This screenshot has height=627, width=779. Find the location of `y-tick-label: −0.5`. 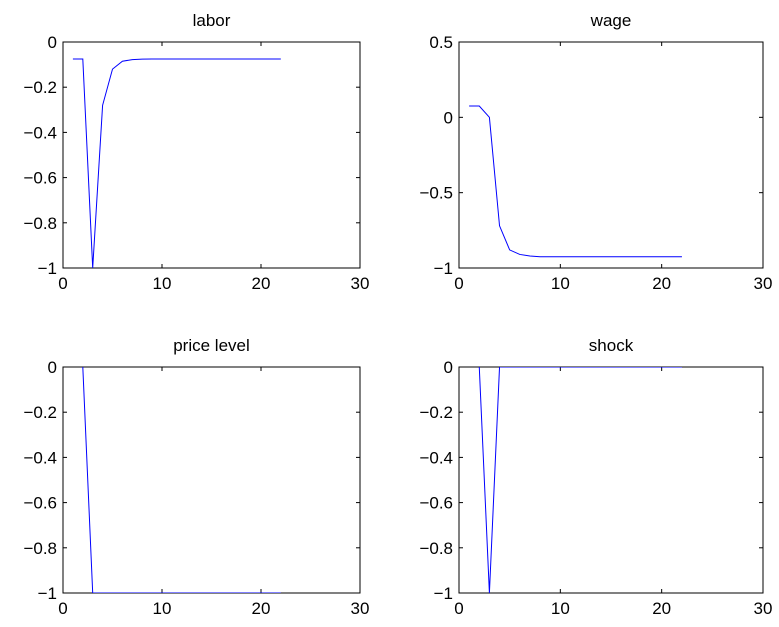

y-tick-label: −0.5 is located at coordinates (436, 193).